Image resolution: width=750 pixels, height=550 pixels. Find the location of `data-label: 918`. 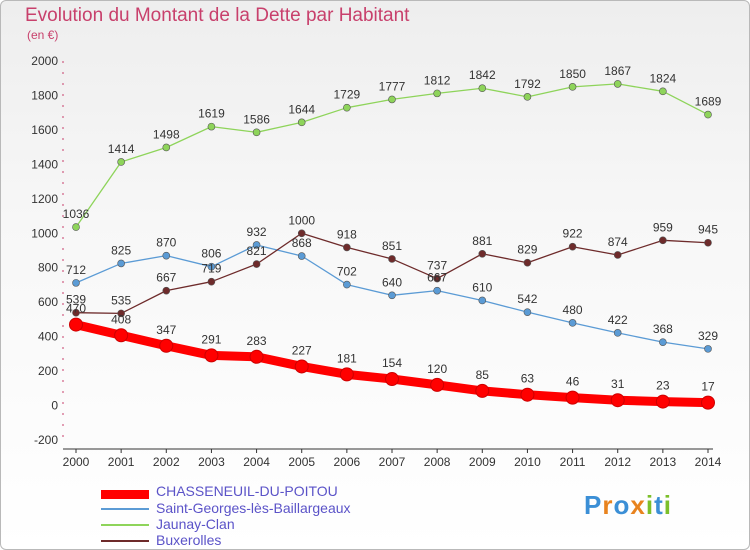

data-label: 918 is located at coordinates (347, 234).